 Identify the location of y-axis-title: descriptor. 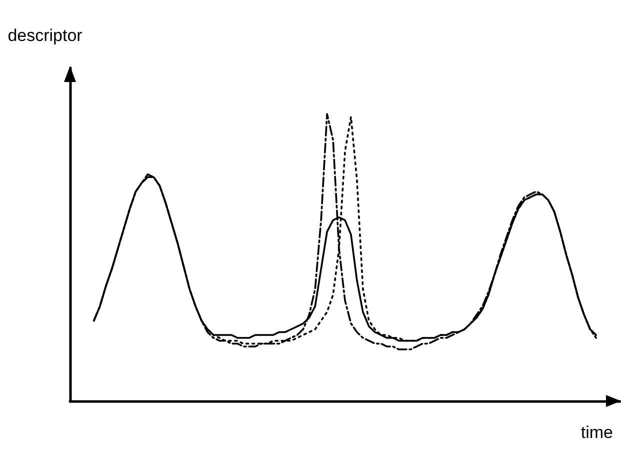
(45, 35).